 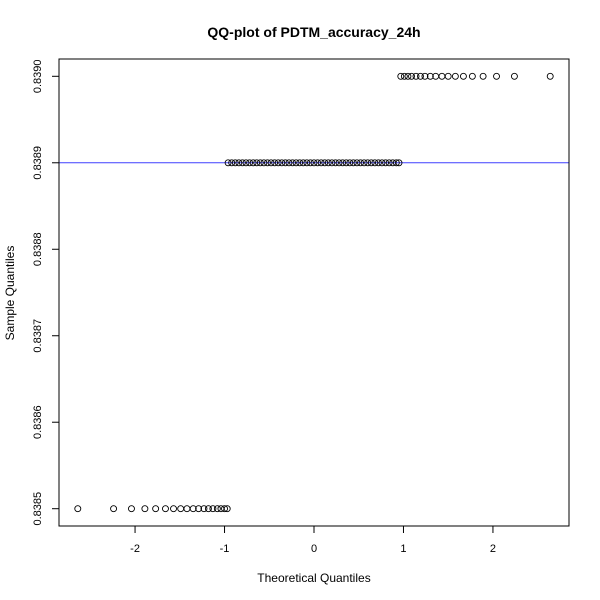 What do you see at coordinates (314, 549) in the screenshot?
I see `x-tick-label-2: 0` at bounding box center [314, 549].